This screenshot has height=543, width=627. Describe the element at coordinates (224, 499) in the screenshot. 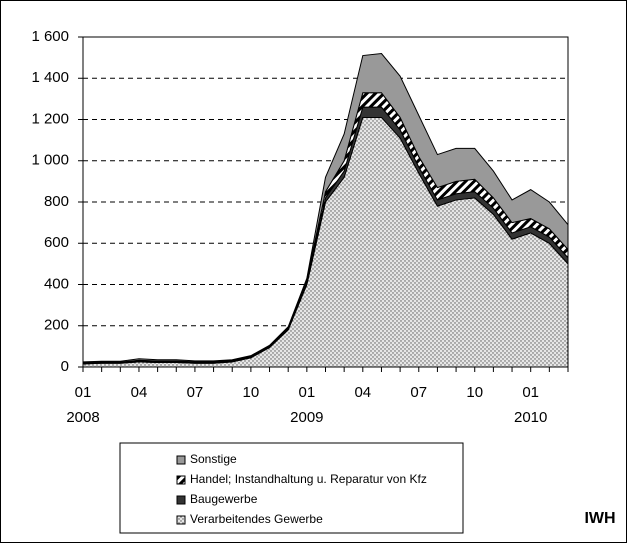

I see `legend-label: Baugewerbe` at that location.